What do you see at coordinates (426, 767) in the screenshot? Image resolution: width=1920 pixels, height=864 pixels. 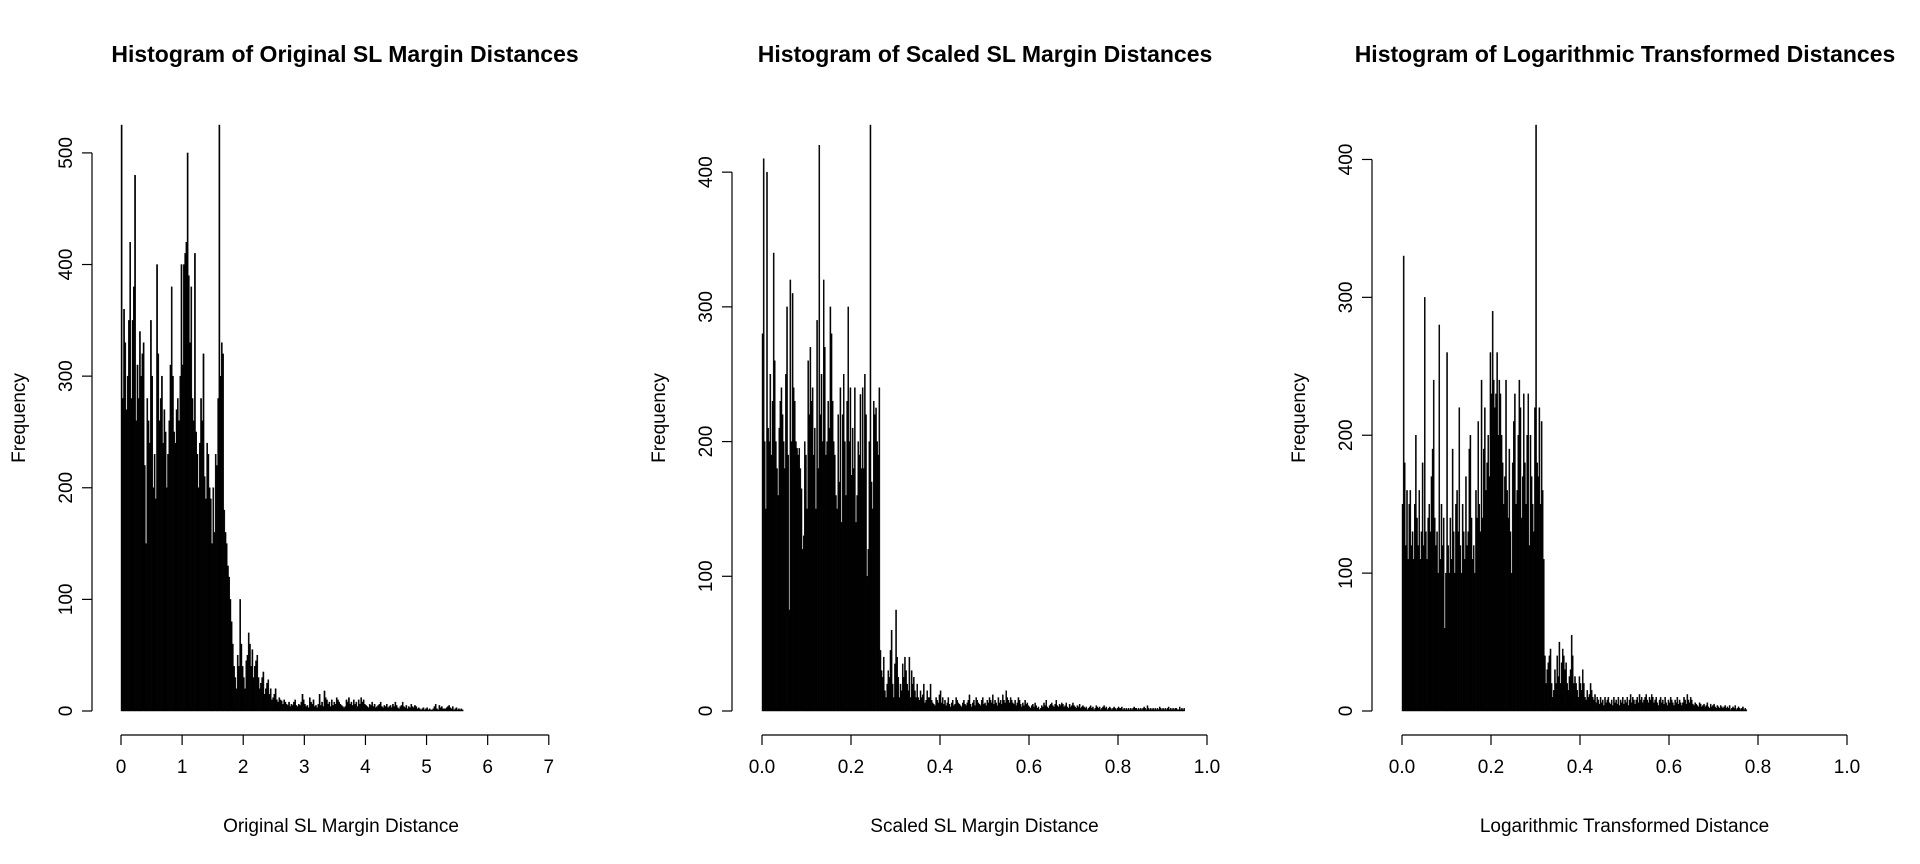 I see `x-tick-label: 5` at bounding box center [426, 767].